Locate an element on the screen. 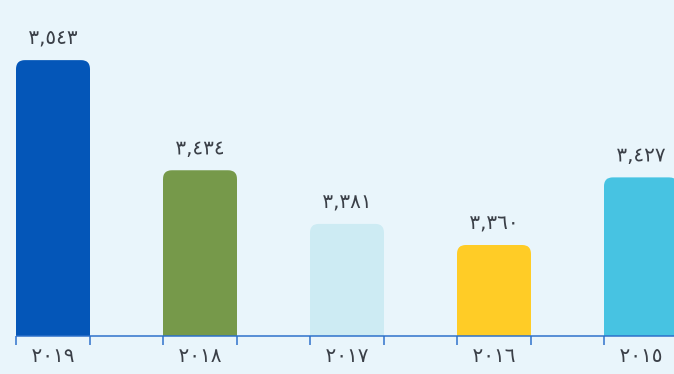 Image resolution: width=674 pixels, height=374 pixels. value-label-2: ٣,٣٨١ is located at coordinates (346, 201).